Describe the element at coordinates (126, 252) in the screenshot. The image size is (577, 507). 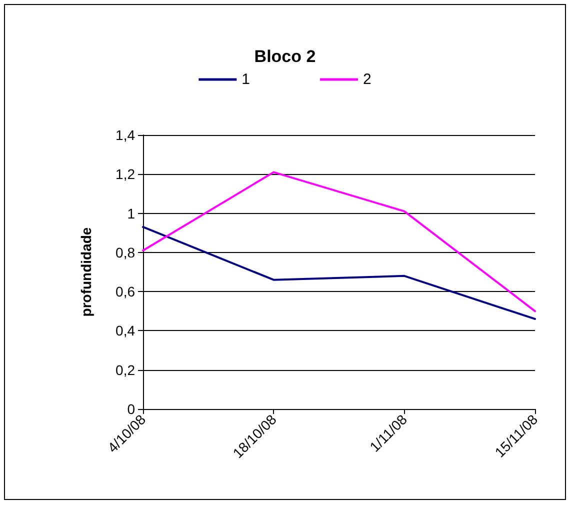
I see `y-tick-label: 0,8` at that location.